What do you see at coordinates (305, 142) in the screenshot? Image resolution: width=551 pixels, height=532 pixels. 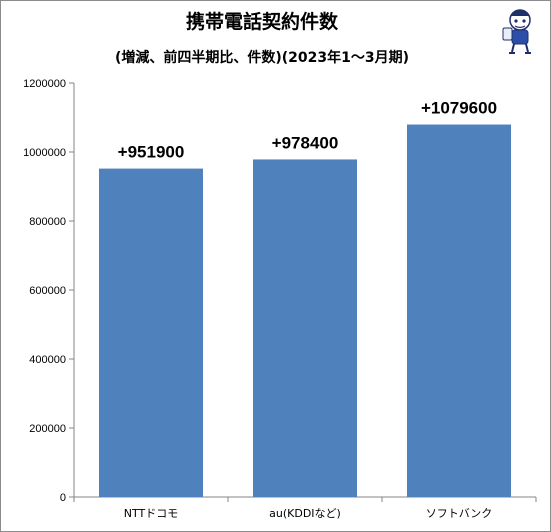 I see `data-label: +978400` at bounding box center [305, 142].